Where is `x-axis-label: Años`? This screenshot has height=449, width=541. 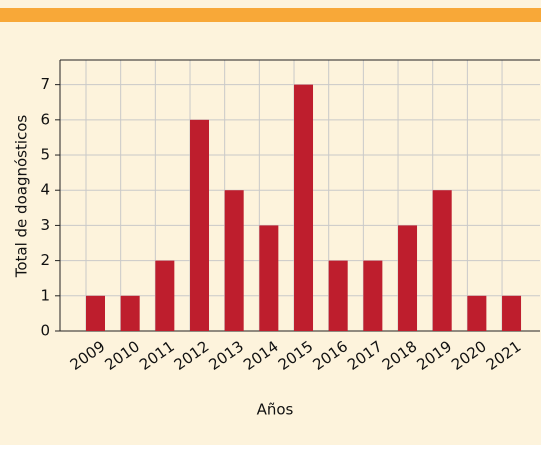
x-axis-label: Años is located at coordinates (275, 410).